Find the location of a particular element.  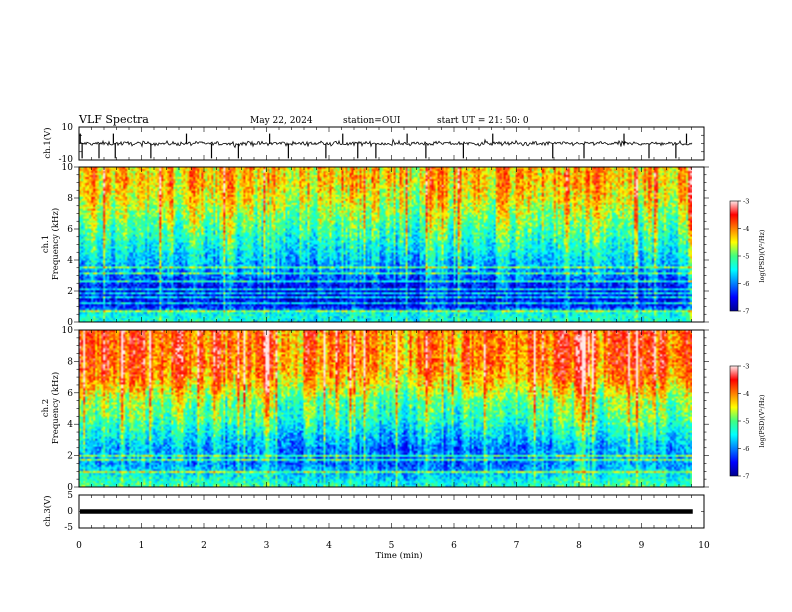

ch1-colorbar: -3 -4 -5 -6 -7 log(PSD)(V²/Hz) is located at coordinates (747, 257).